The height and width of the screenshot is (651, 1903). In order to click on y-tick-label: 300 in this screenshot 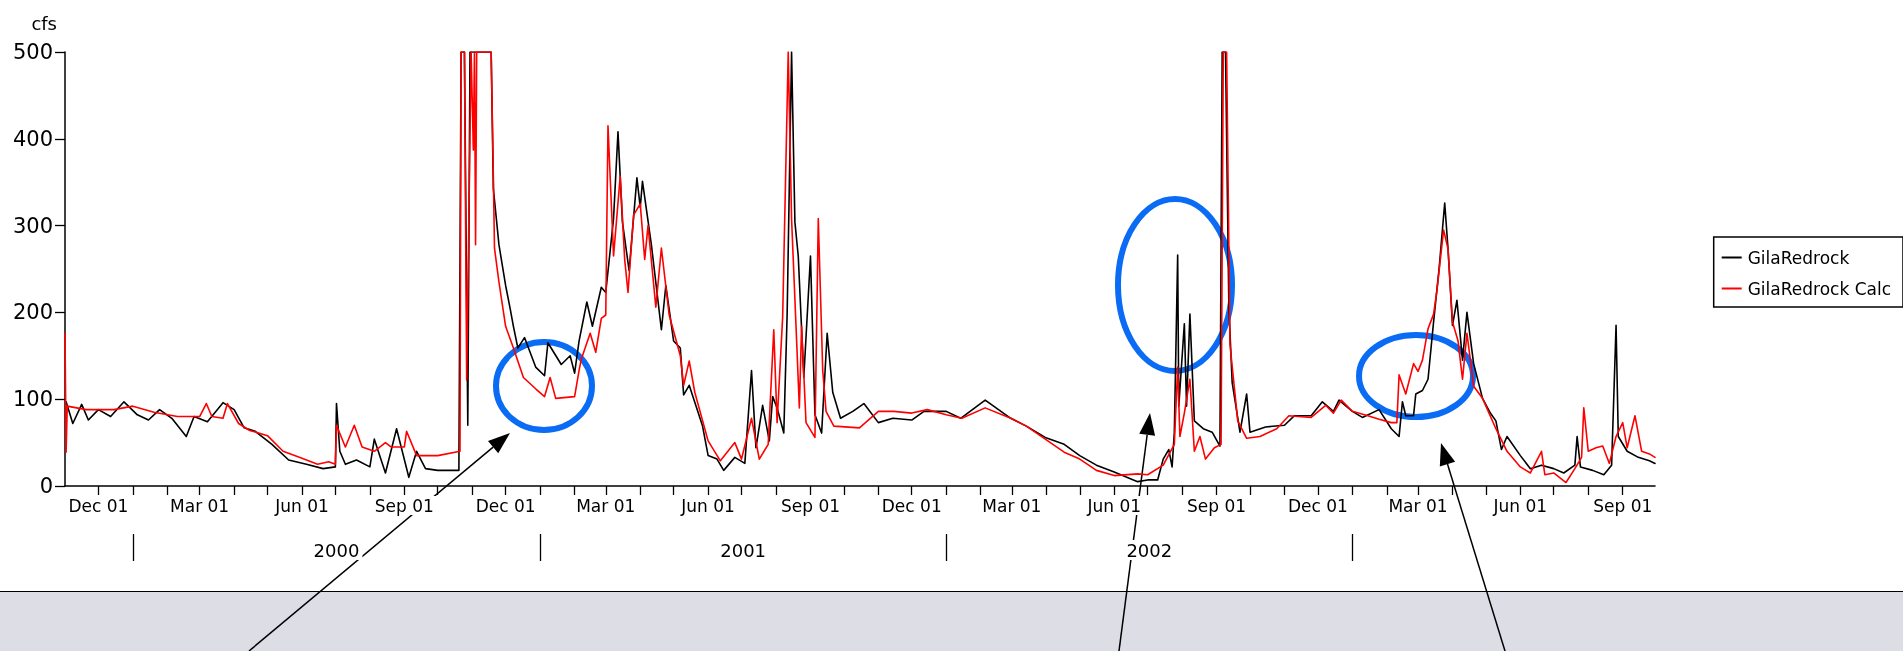, I will do `click(32, 225)`.